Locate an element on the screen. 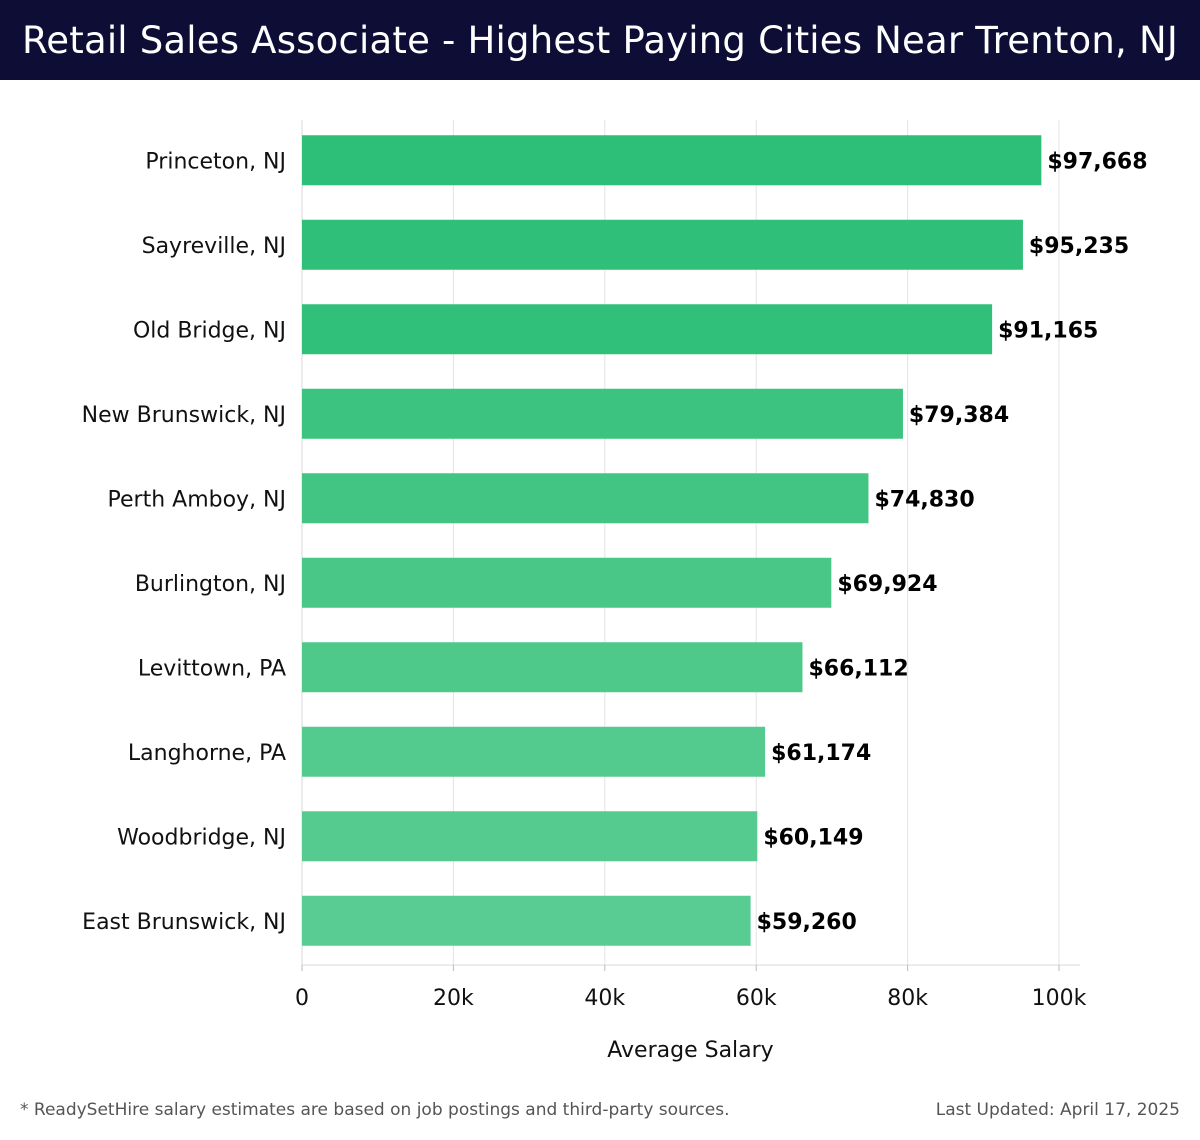 Image resolution: width=1200 pixels, height=1140 pixels. value-label: $60,149 is located at coordinates (813, 837).